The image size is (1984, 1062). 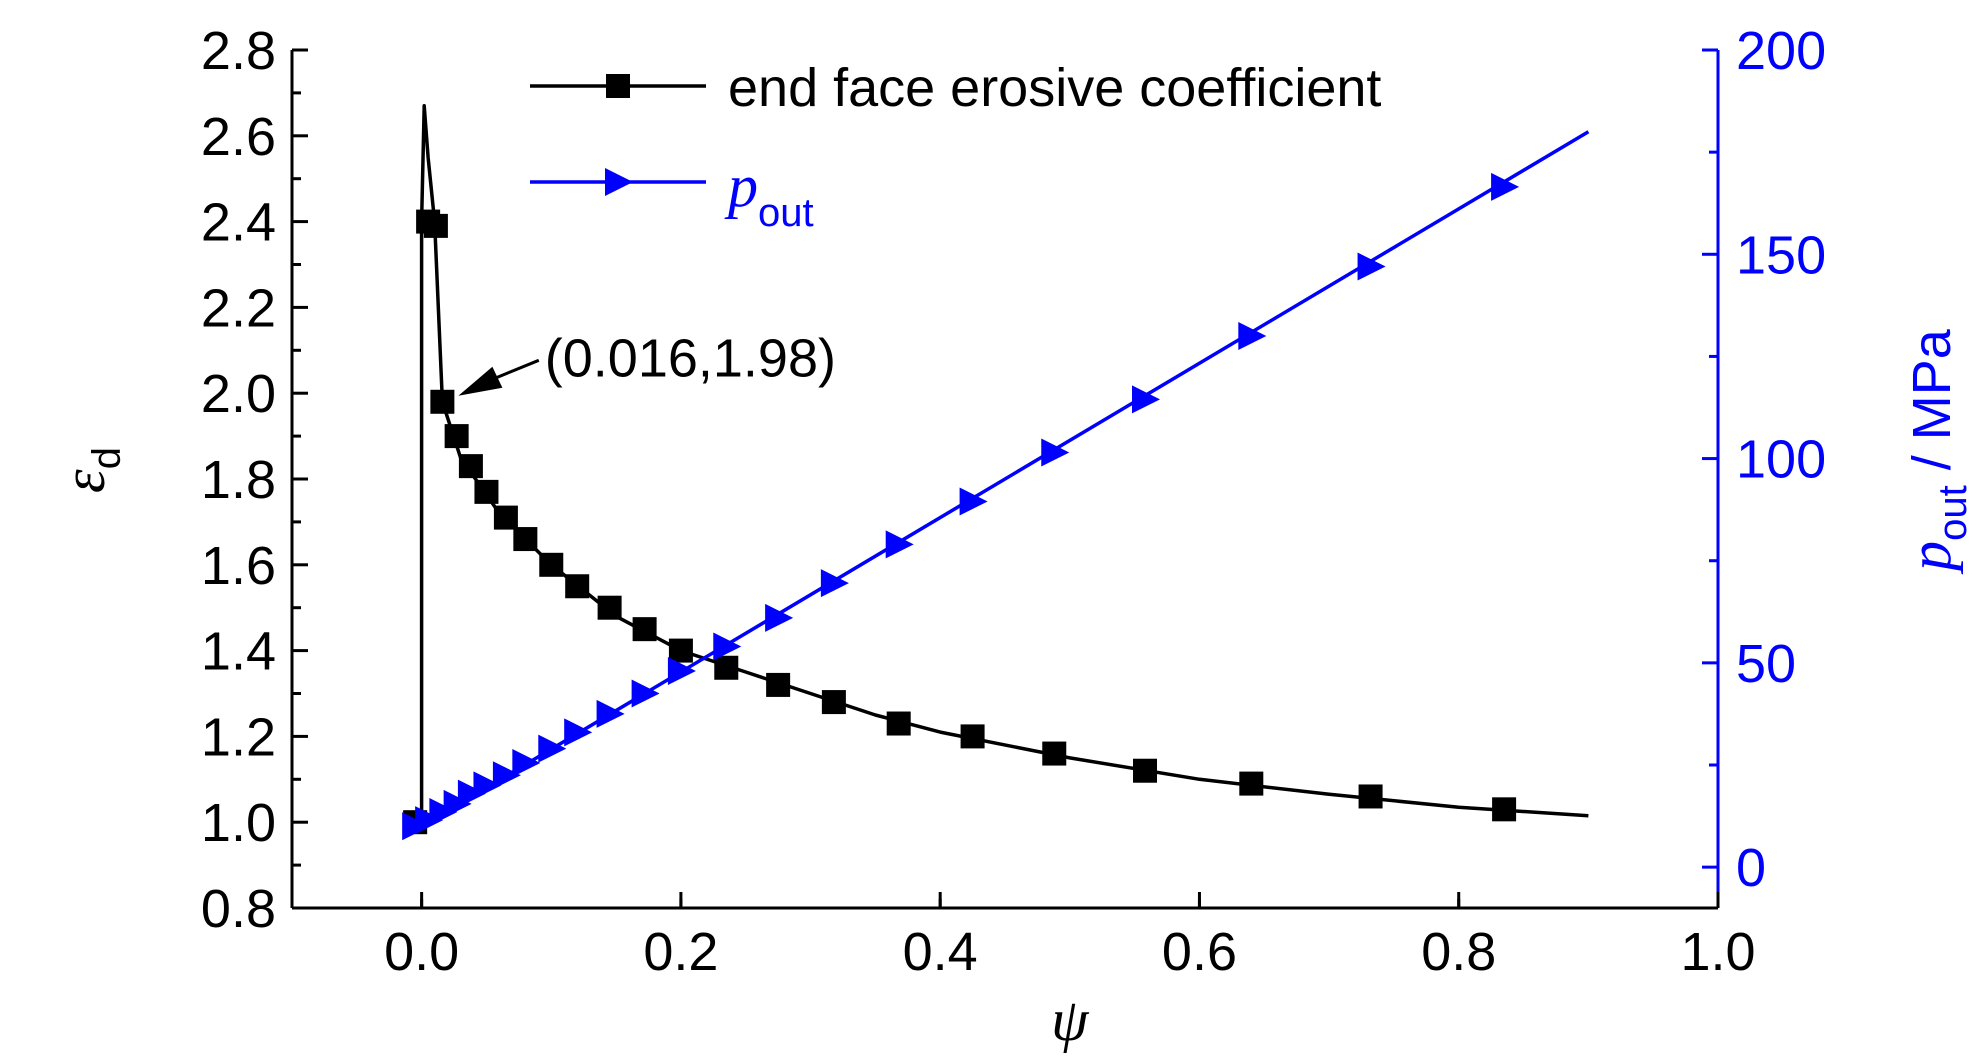 What do you see at coordinates (619, 182) in the screenshot?
I see `legend-marker-triangle` at bounding box center [619, 182].